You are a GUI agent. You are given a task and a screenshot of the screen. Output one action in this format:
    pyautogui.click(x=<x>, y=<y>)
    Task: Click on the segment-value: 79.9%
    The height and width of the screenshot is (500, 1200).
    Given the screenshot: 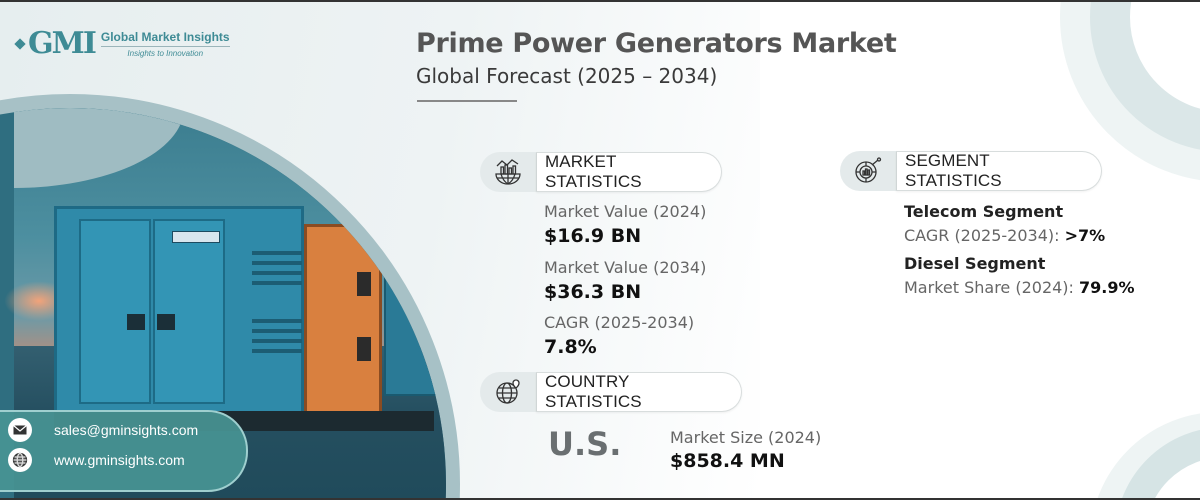 What is the action you would take?
    pyautogui.click(x=1107, y=287)
    